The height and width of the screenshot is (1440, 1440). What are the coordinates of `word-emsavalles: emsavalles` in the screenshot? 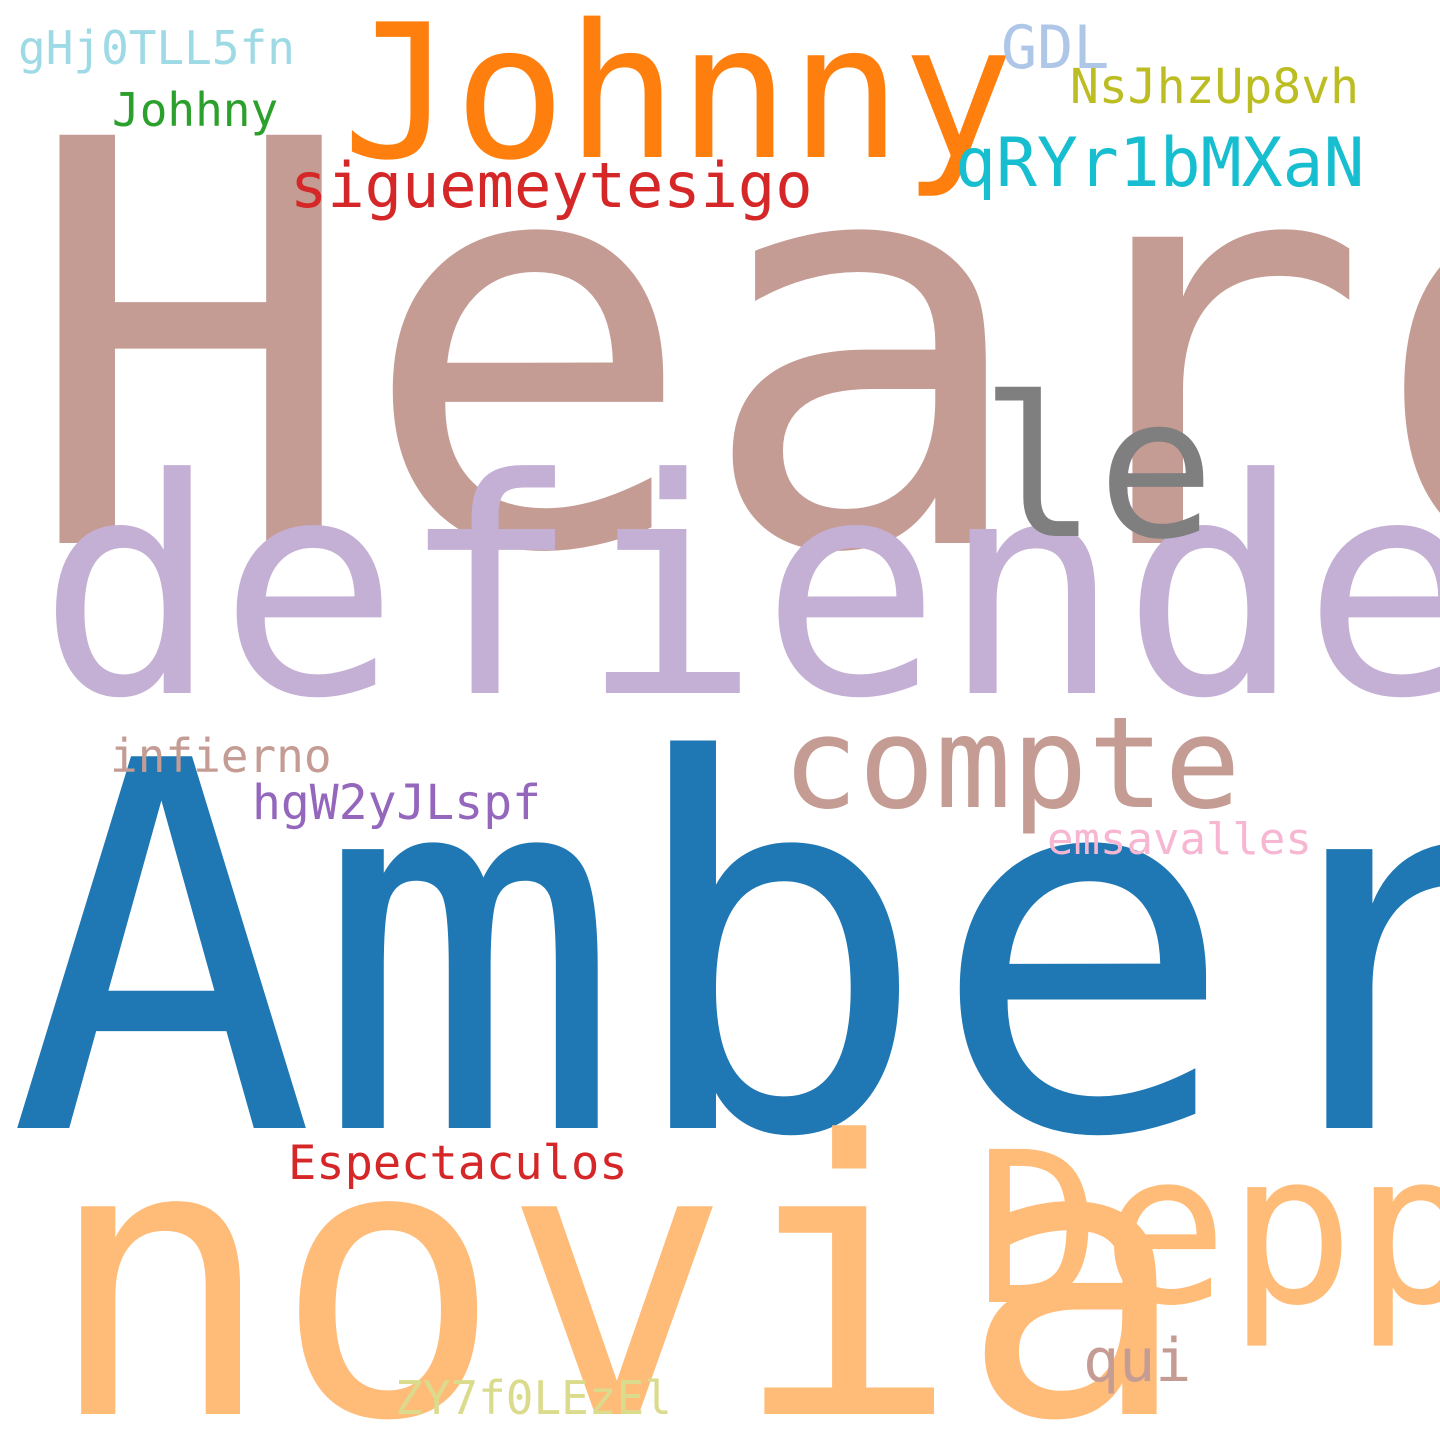 It's located at (1179, 839).